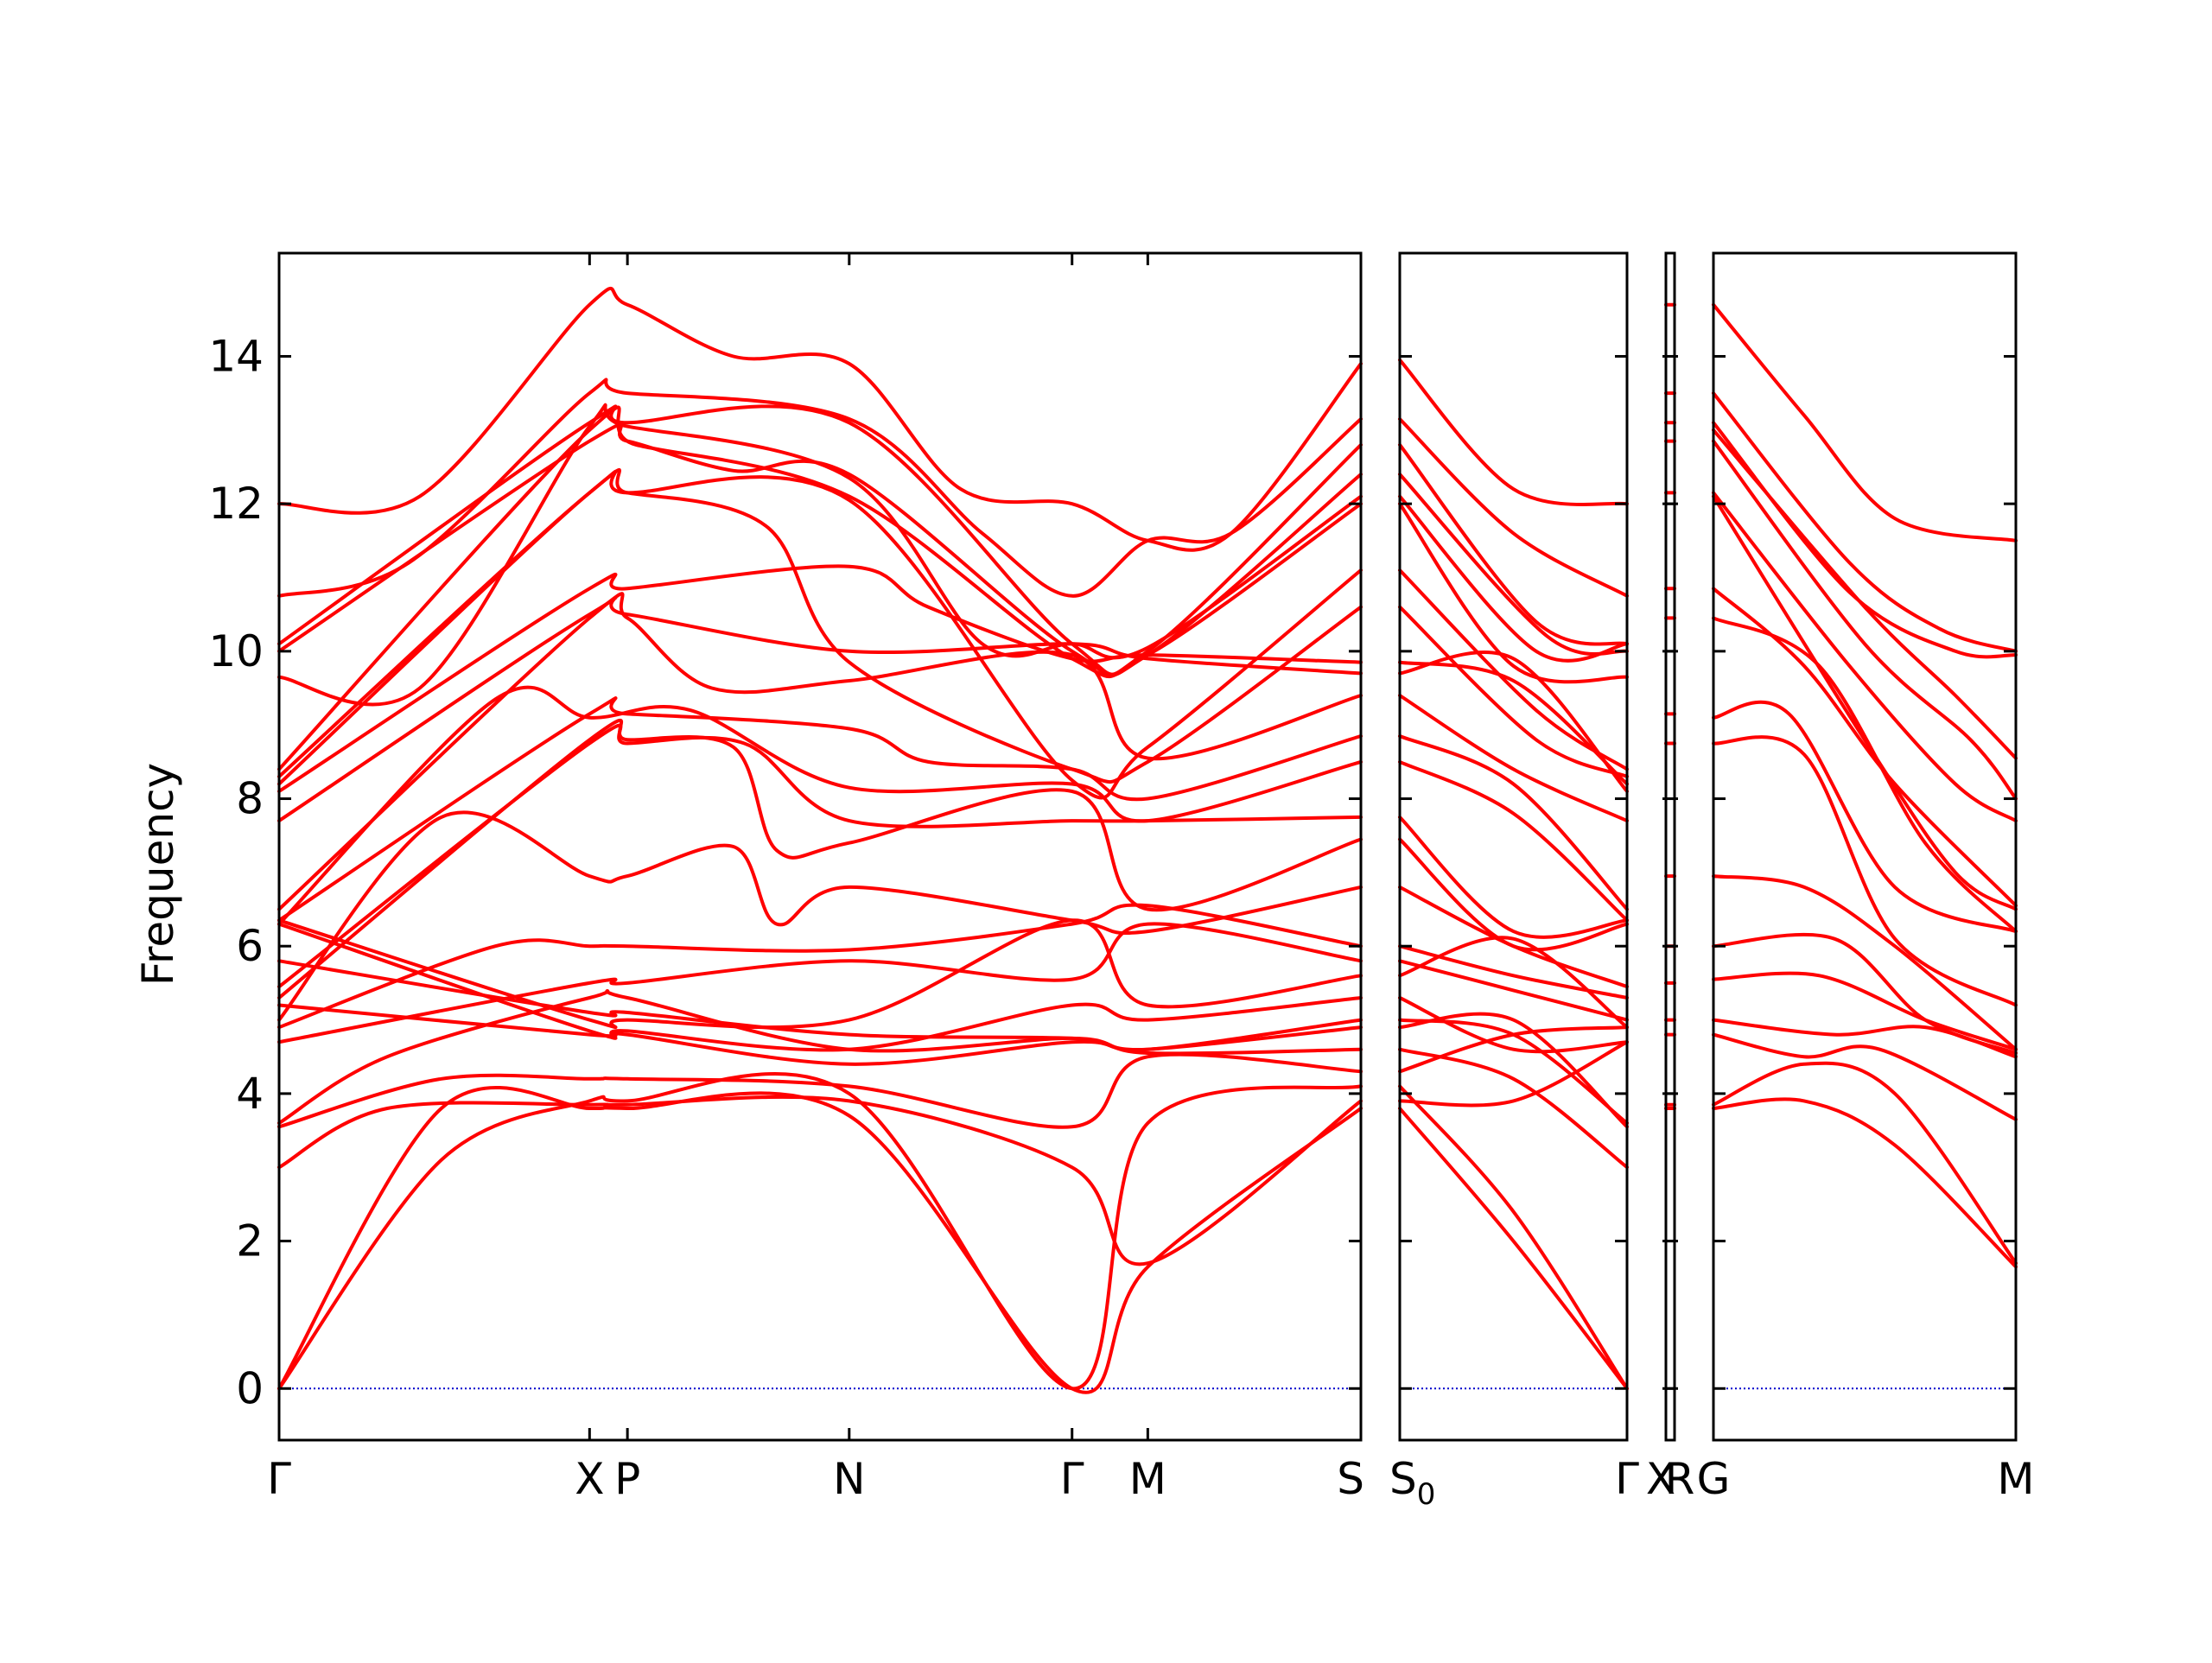 The height and width of the screenshot is (1663, 2212). I want to click on x-tick-label-p4-0: G, so click(1714, 1479).